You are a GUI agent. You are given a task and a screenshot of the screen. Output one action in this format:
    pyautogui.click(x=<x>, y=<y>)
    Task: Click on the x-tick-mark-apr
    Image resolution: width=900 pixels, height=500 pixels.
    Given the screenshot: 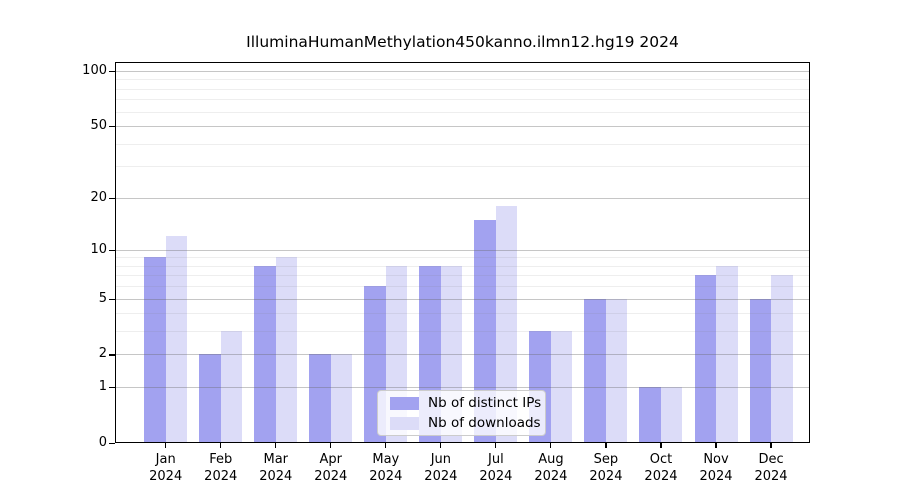 What is the action you would take?
    pyautogui.click(x=331, y=445)
    